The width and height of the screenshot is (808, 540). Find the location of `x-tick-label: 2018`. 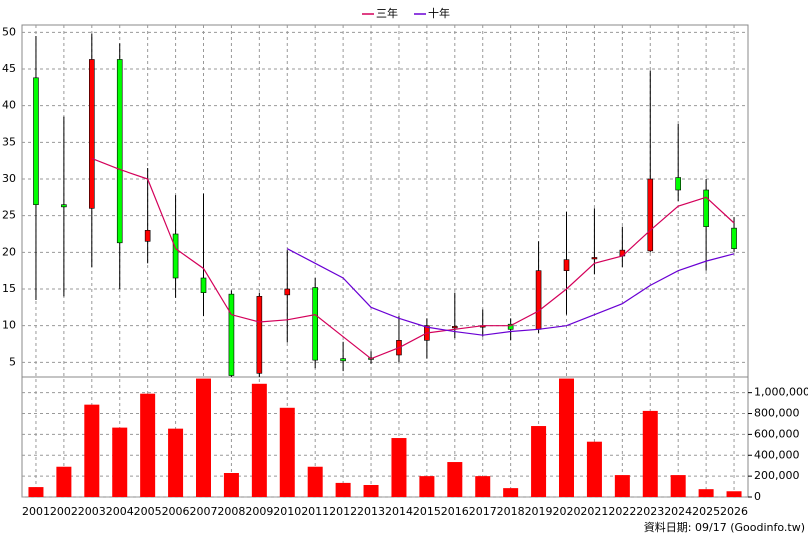

x-tick-label: 2018 is located at coordinates (511, 511).